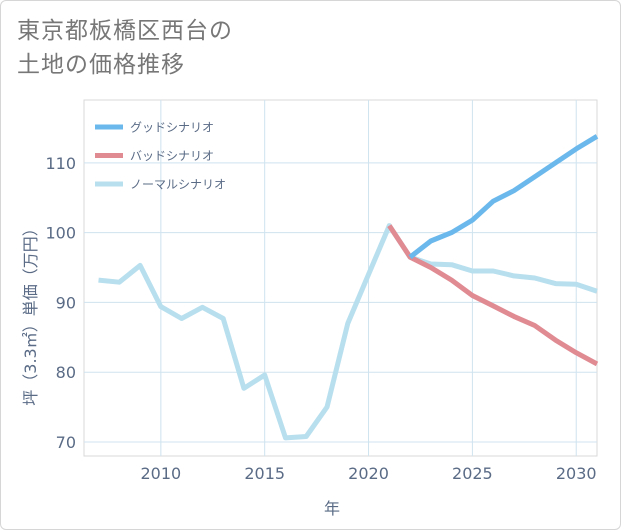 The width and height of the screenshot is (621, 530). Describe the element at coordinates (160, 473) in the screenshot. I see `x-tick-label: 2010` at that location.